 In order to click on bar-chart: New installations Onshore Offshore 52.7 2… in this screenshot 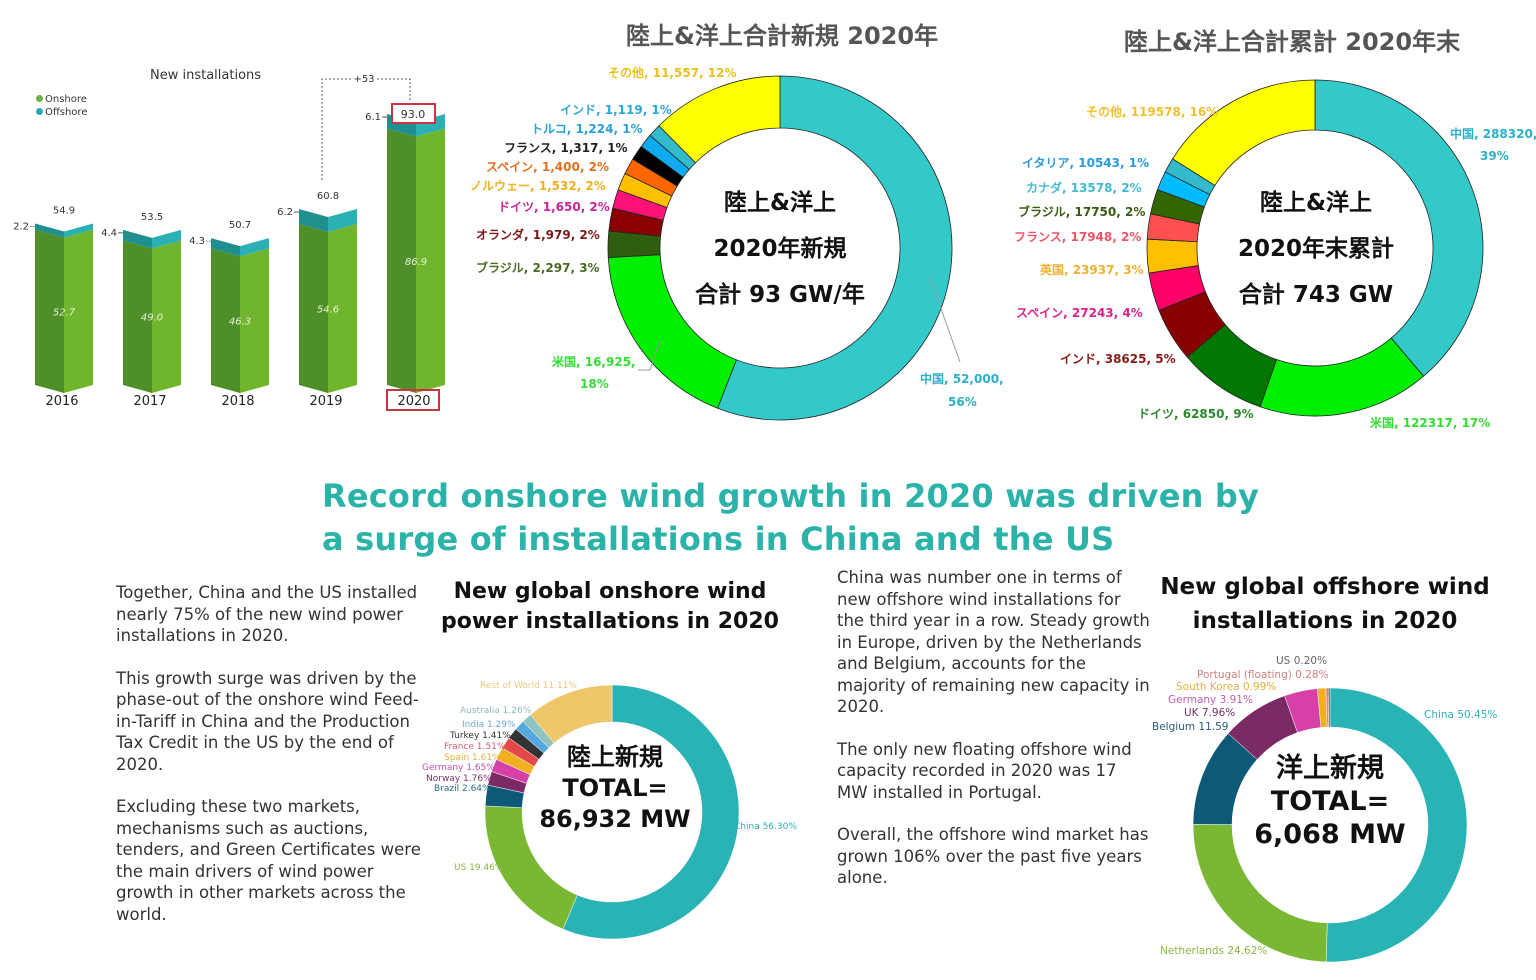, I will do `click(230, 240)`.